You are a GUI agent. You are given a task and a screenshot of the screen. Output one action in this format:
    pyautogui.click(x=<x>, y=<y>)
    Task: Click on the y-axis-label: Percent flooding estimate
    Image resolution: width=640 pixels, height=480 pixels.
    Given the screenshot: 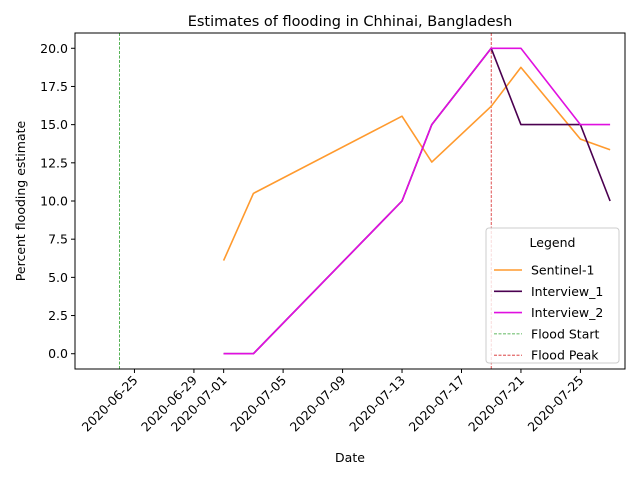 What is the action you would take?
    pyautogui.click(x=20, y=200)
    